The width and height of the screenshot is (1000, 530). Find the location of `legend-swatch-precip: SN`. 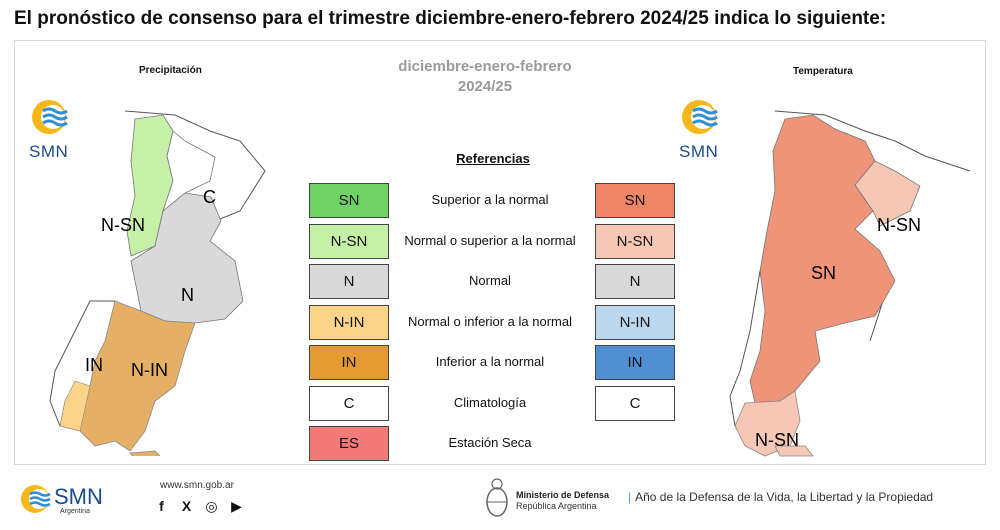

legend-swatch-precip: SN is located at coordinates (349, 200).